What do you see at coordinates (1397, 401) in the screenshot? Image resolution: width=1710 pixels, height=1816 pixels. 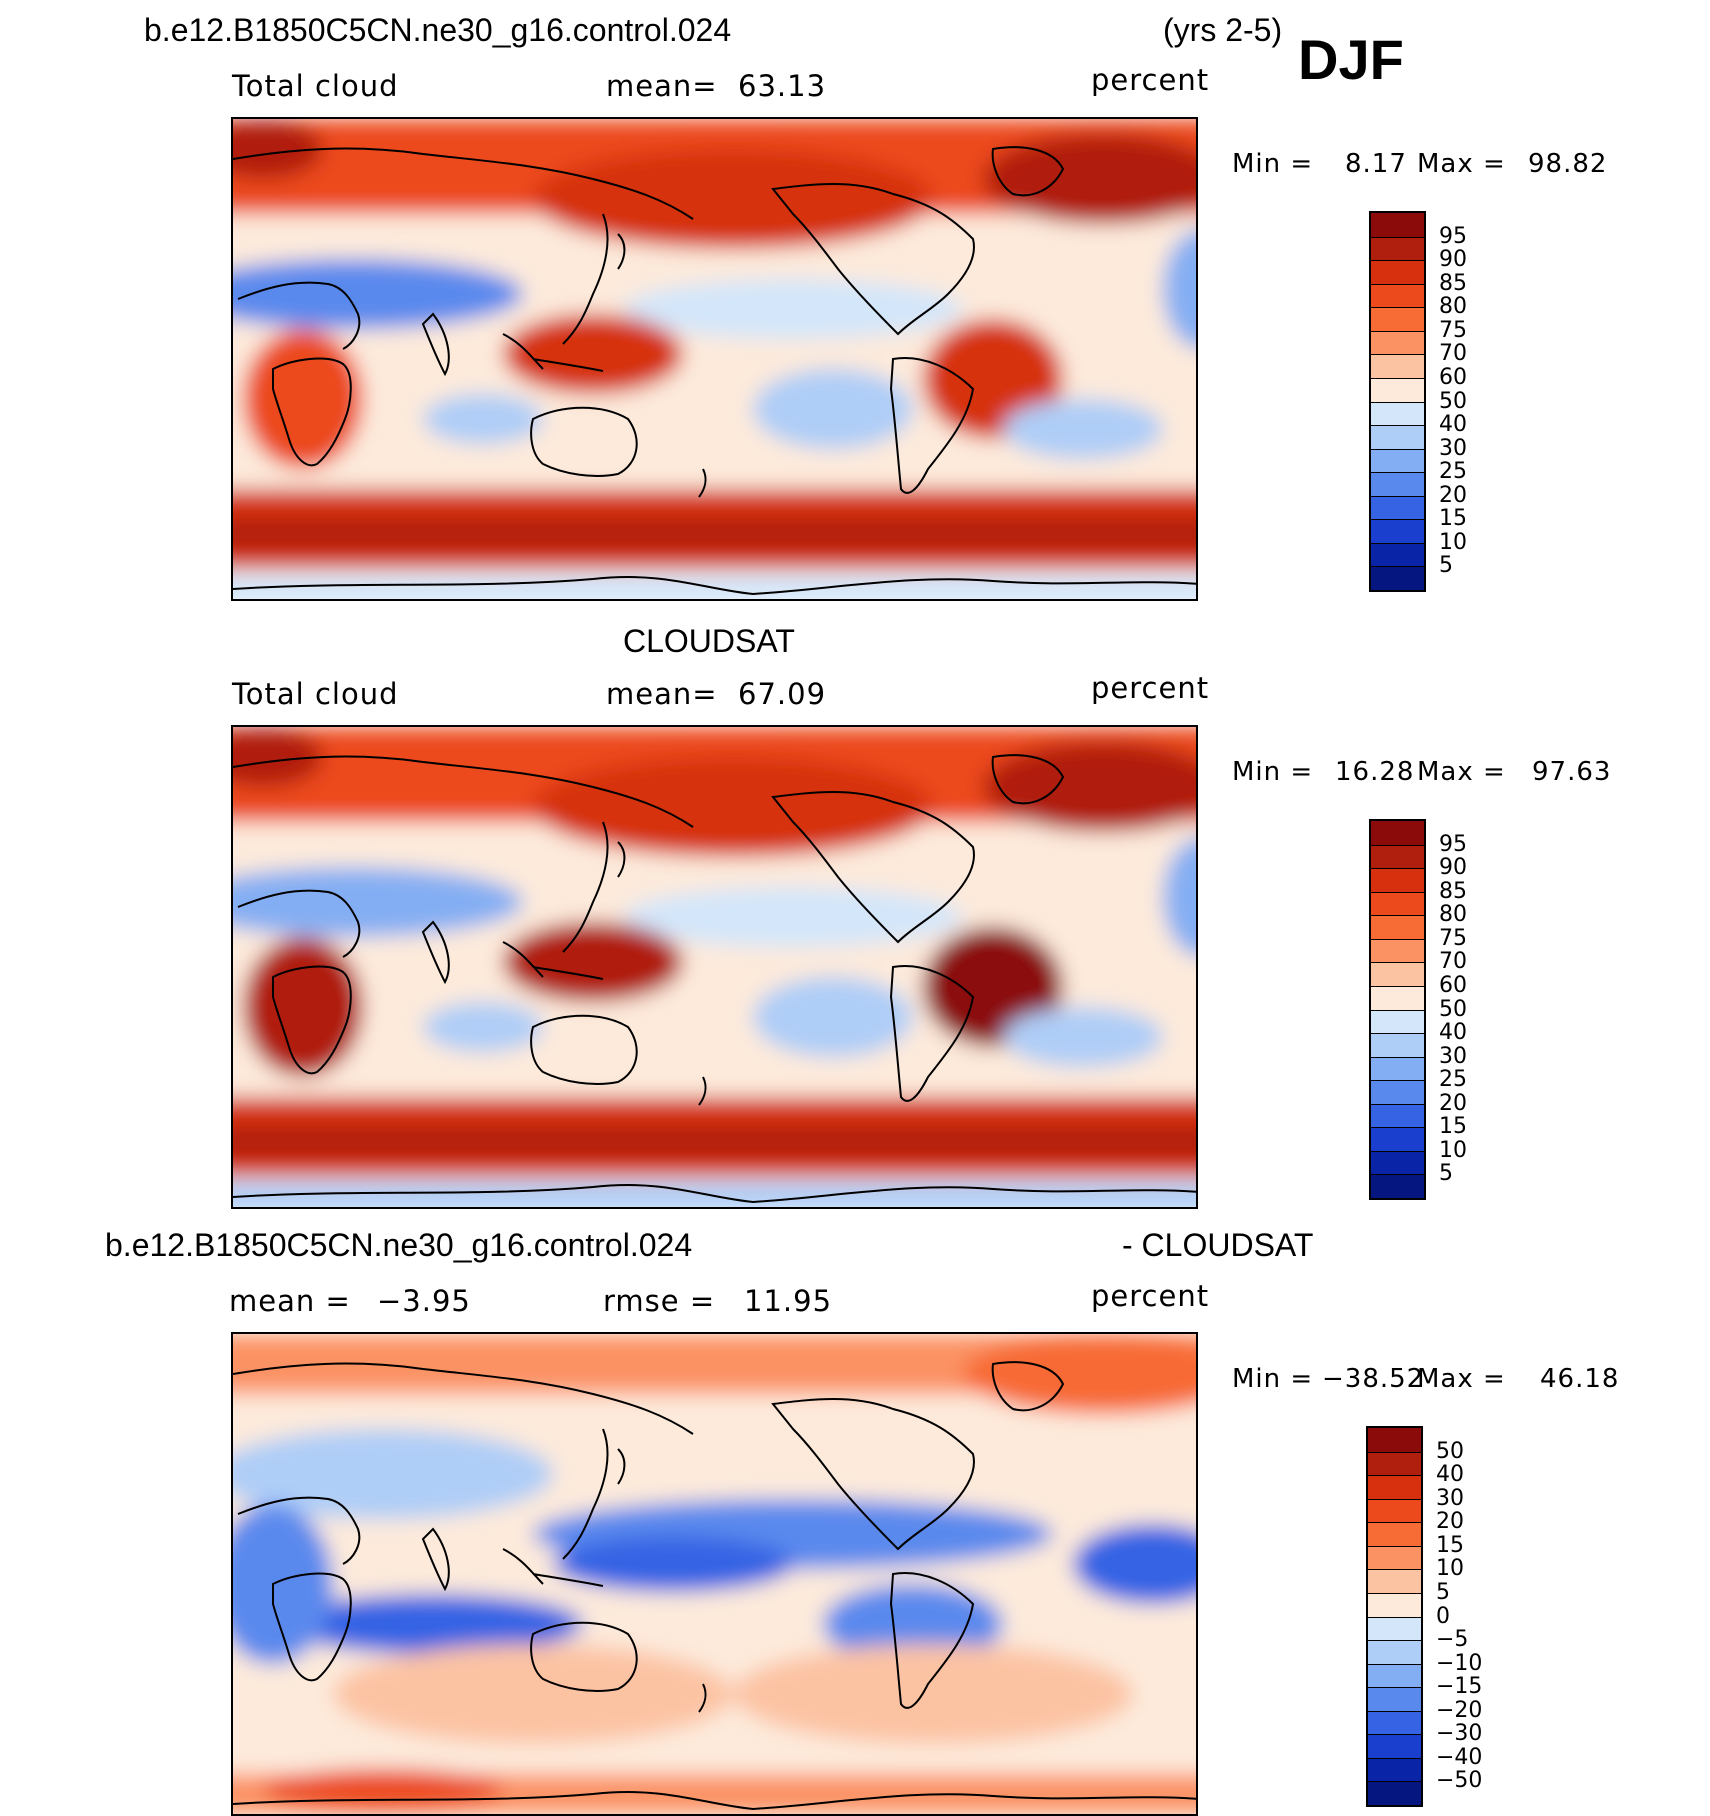 I see `panel1-colorbar` at bounding box center [1397, 401].